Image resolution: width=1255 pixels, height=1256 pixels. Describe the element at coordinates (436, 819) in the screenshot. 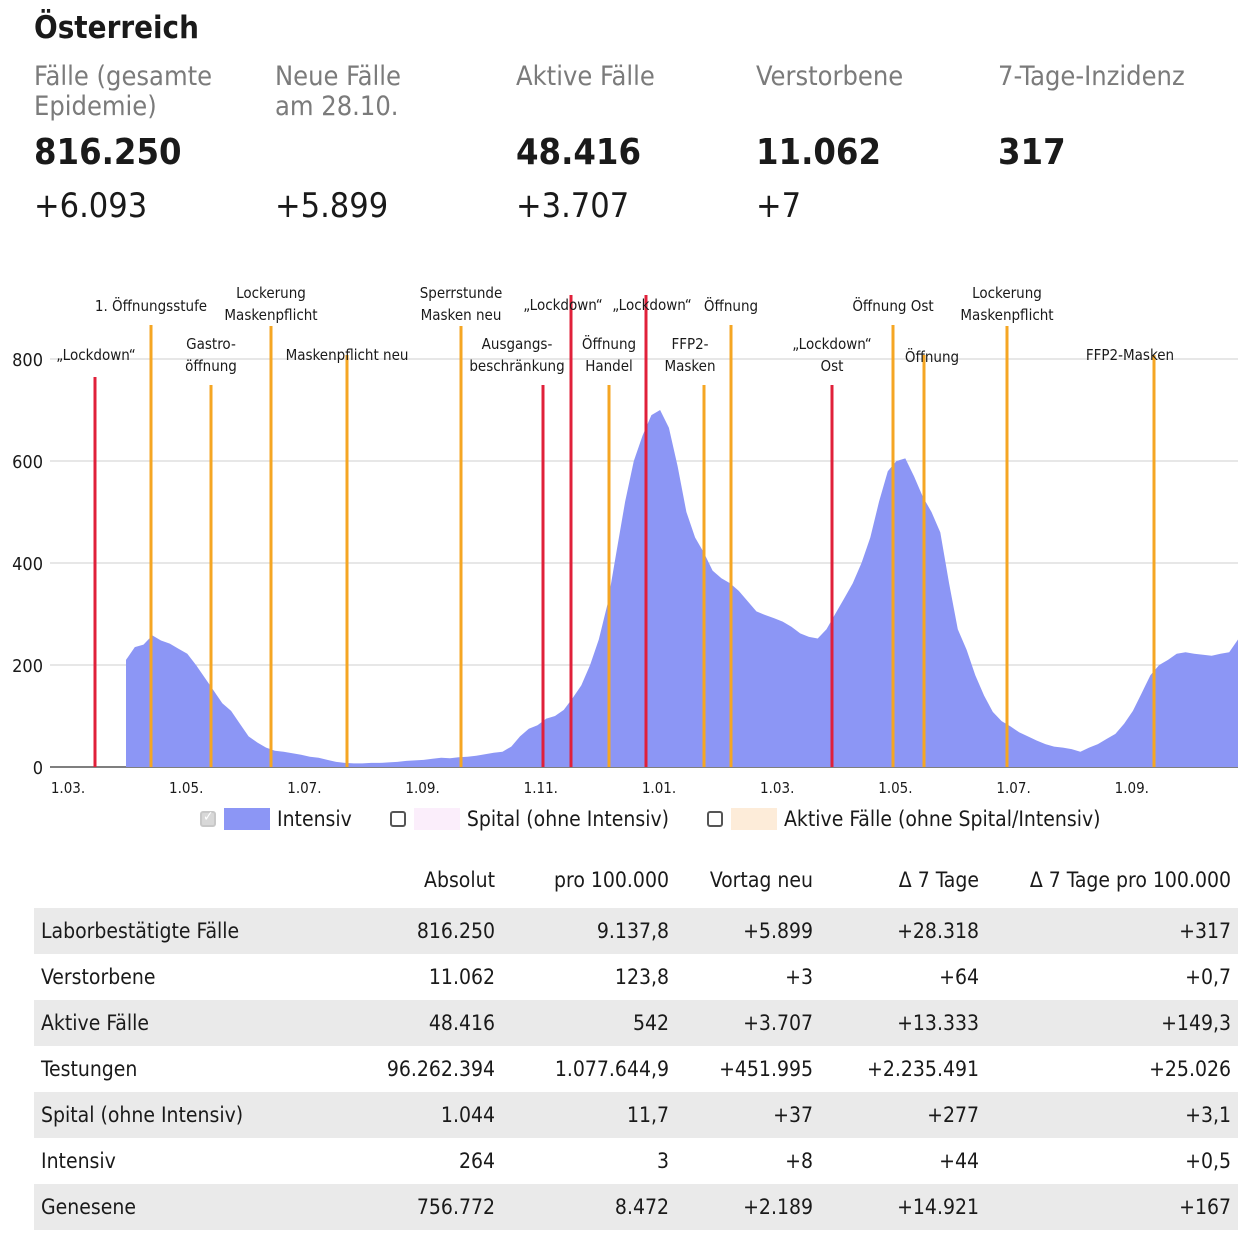

I see `legend-swatch-hospital` at that location.